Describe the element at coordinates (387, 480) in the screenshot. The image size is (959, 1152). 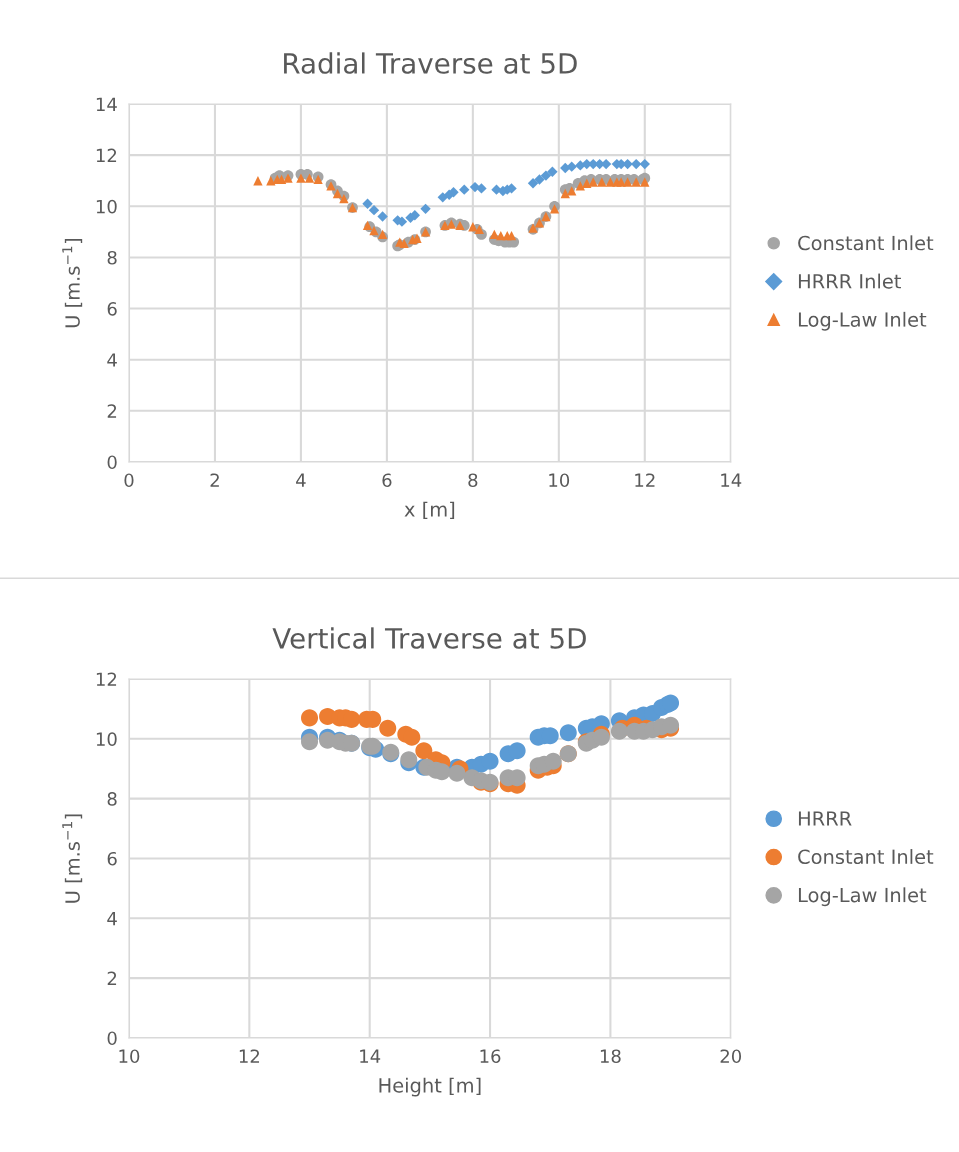
I see `x-tick-label: 6` at that location.